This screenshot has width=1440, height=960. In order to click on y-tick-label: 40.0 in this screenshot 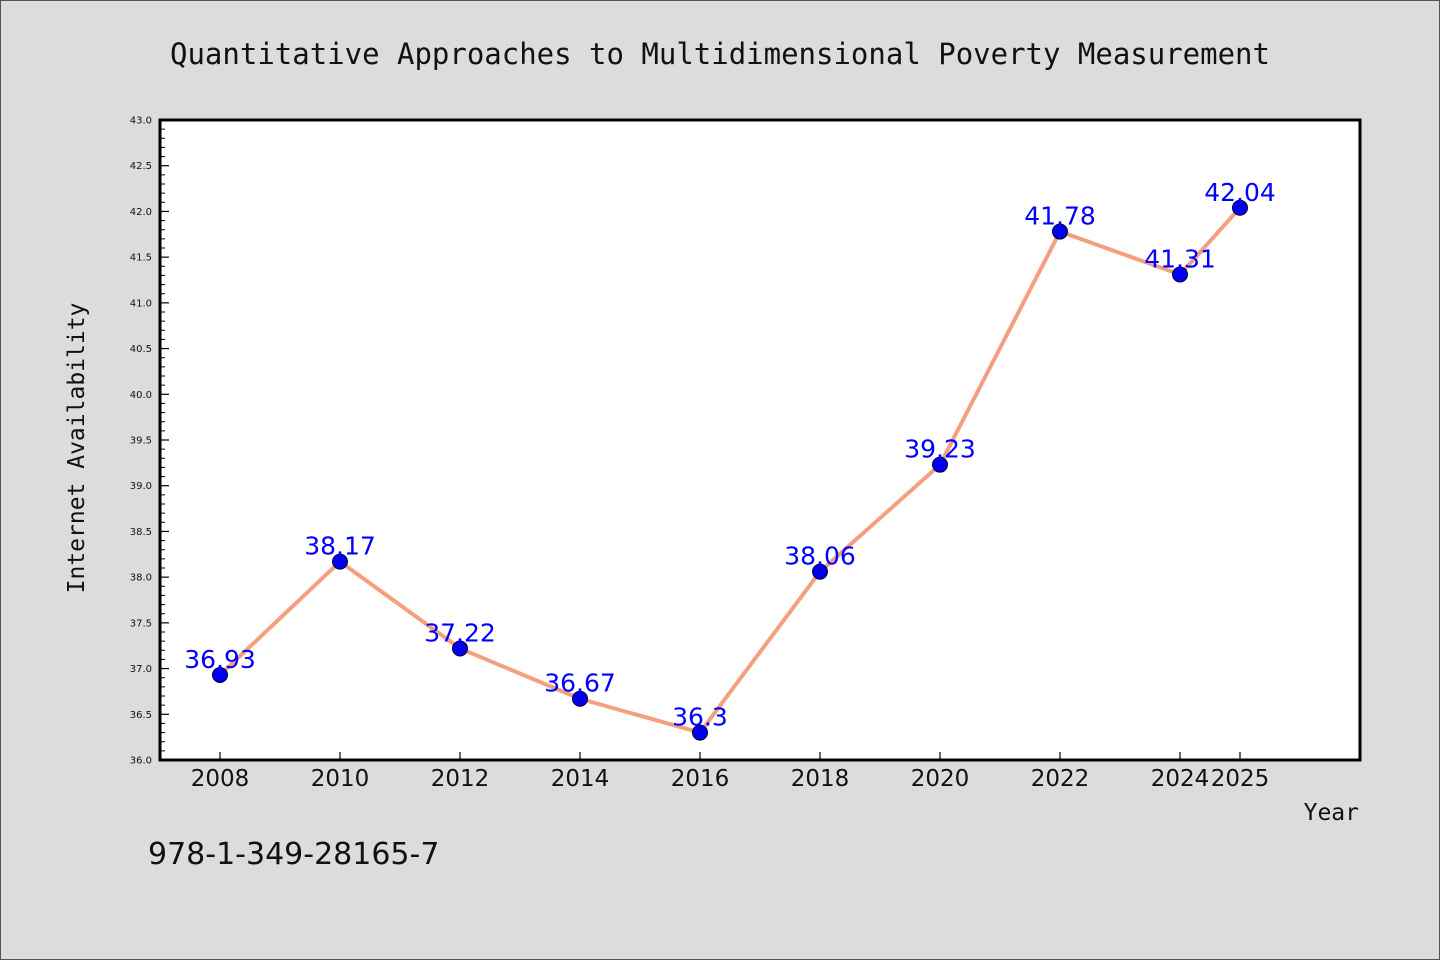, I will do `click(141, 395)`.